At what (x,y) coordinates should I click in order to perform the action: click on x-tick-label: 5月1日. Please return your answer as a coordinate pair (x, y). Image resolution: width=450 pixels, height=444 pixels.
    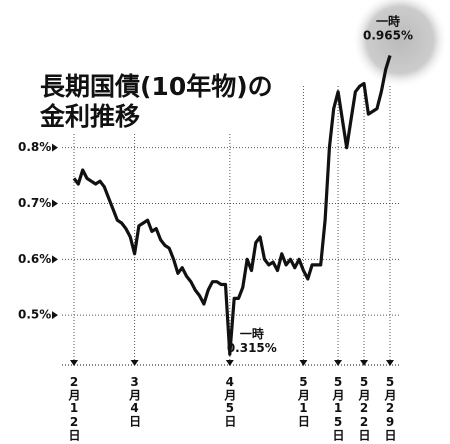
    Looking at the image, I should click on (303, 401).